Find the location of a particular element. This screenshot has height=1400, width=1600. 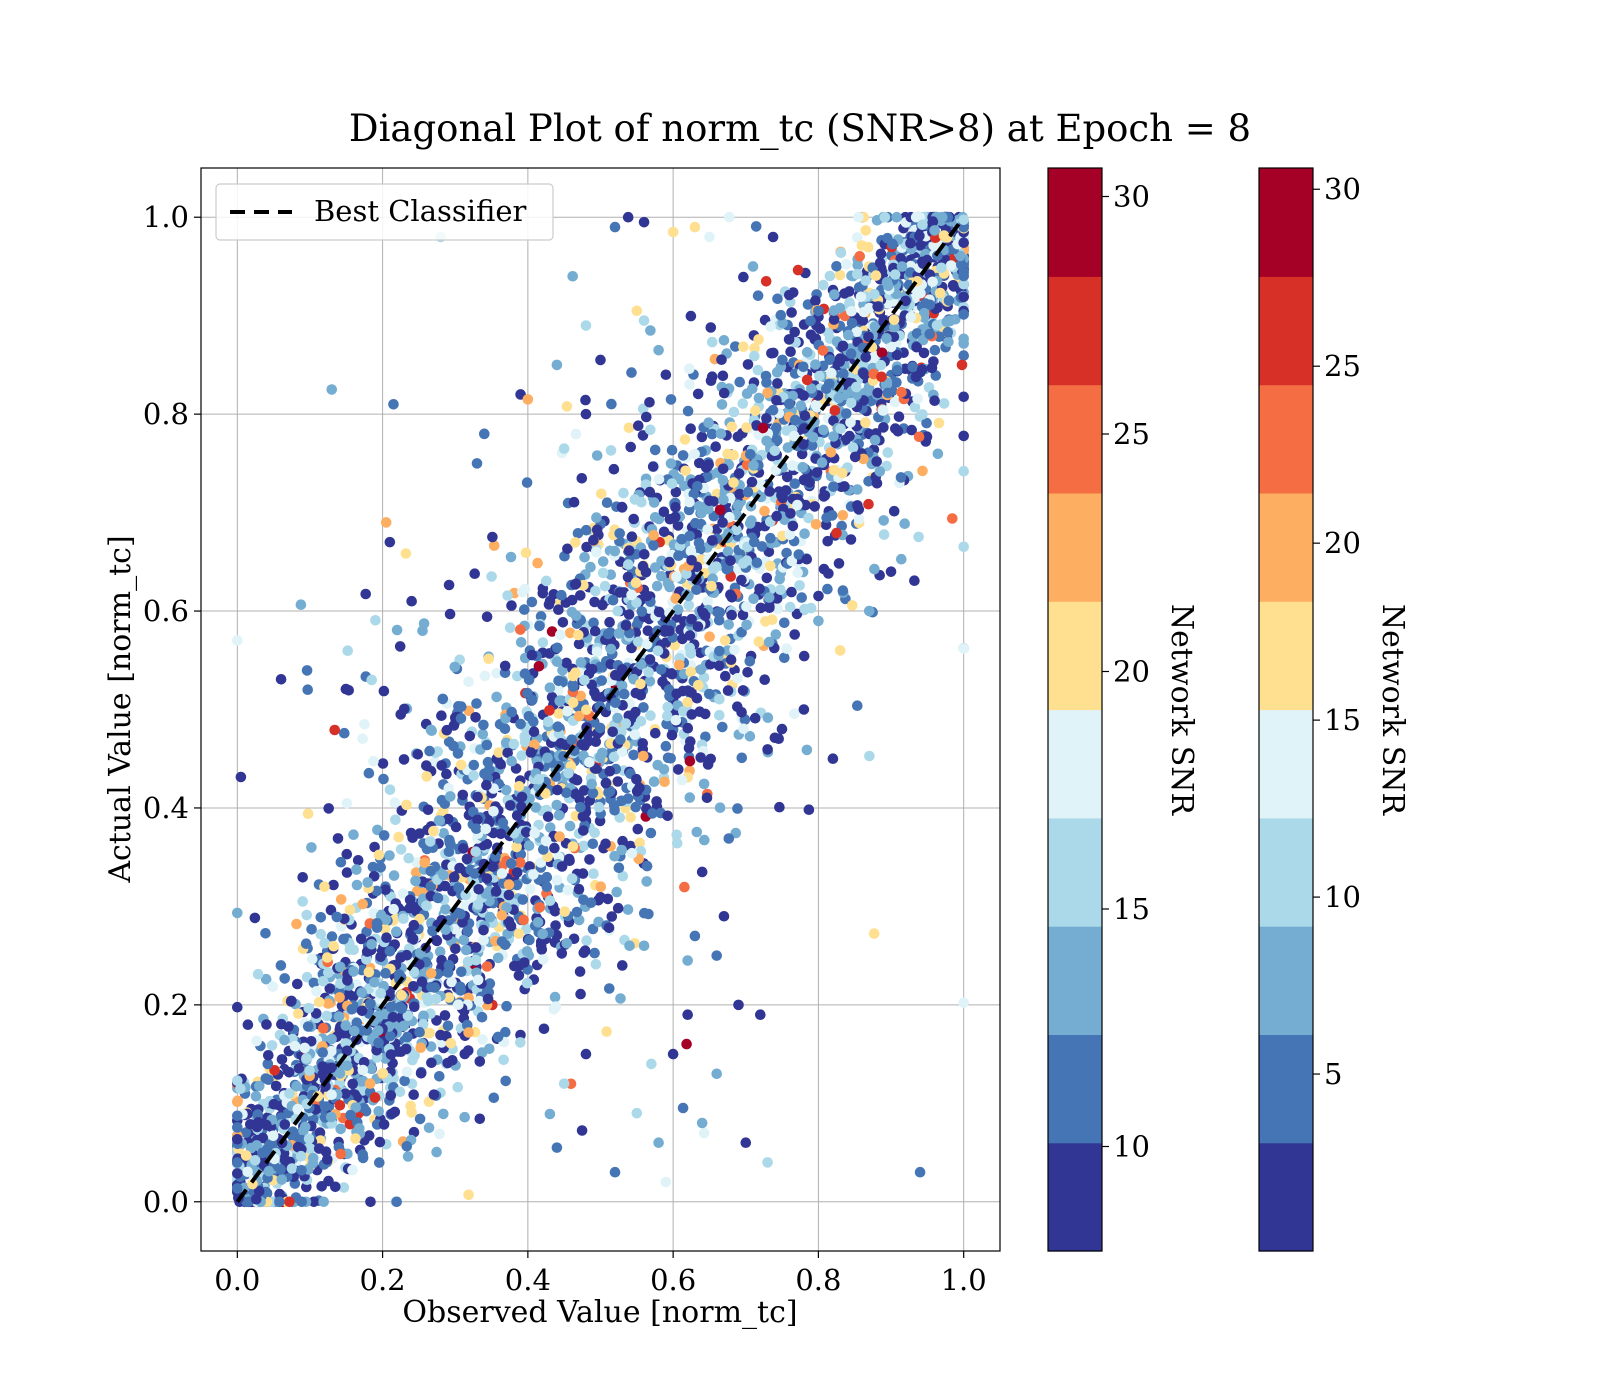

colorbar-1: 10 15 20 25 30 Network SNR is located at coordinates (1123, 709).